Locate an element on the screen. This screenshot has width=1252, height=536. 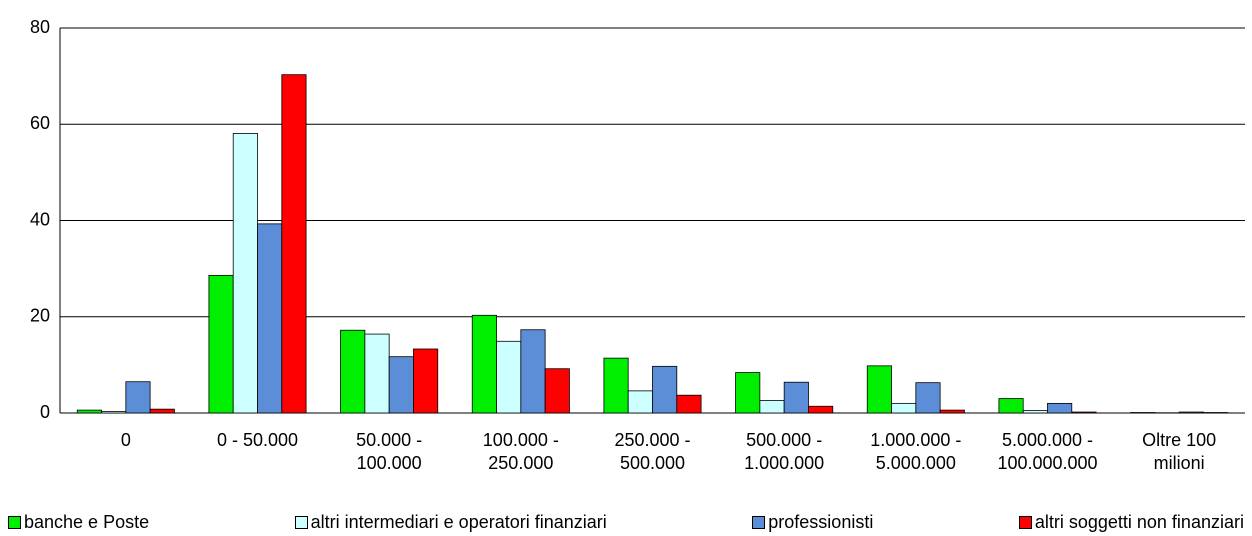
x-tick-label: 0 - 50.000 is located at coordinates (257, 440).